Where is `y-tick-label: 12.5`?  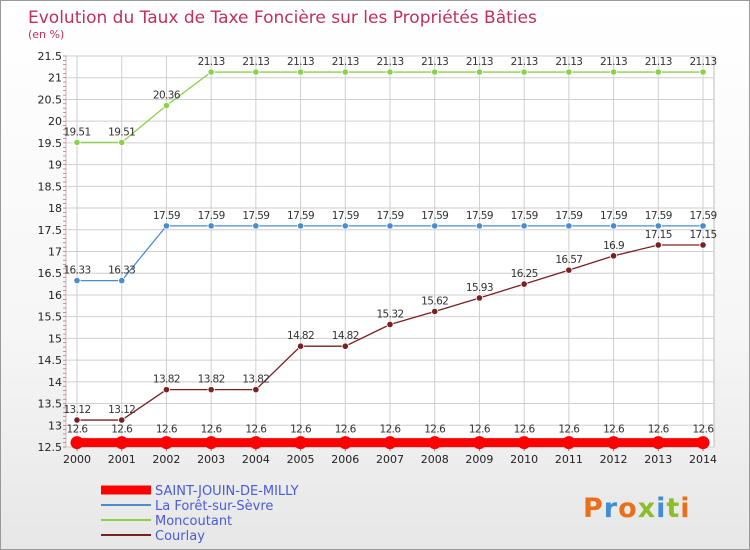 y-tick-label: 12.5 is located at coordinates (50, 447).